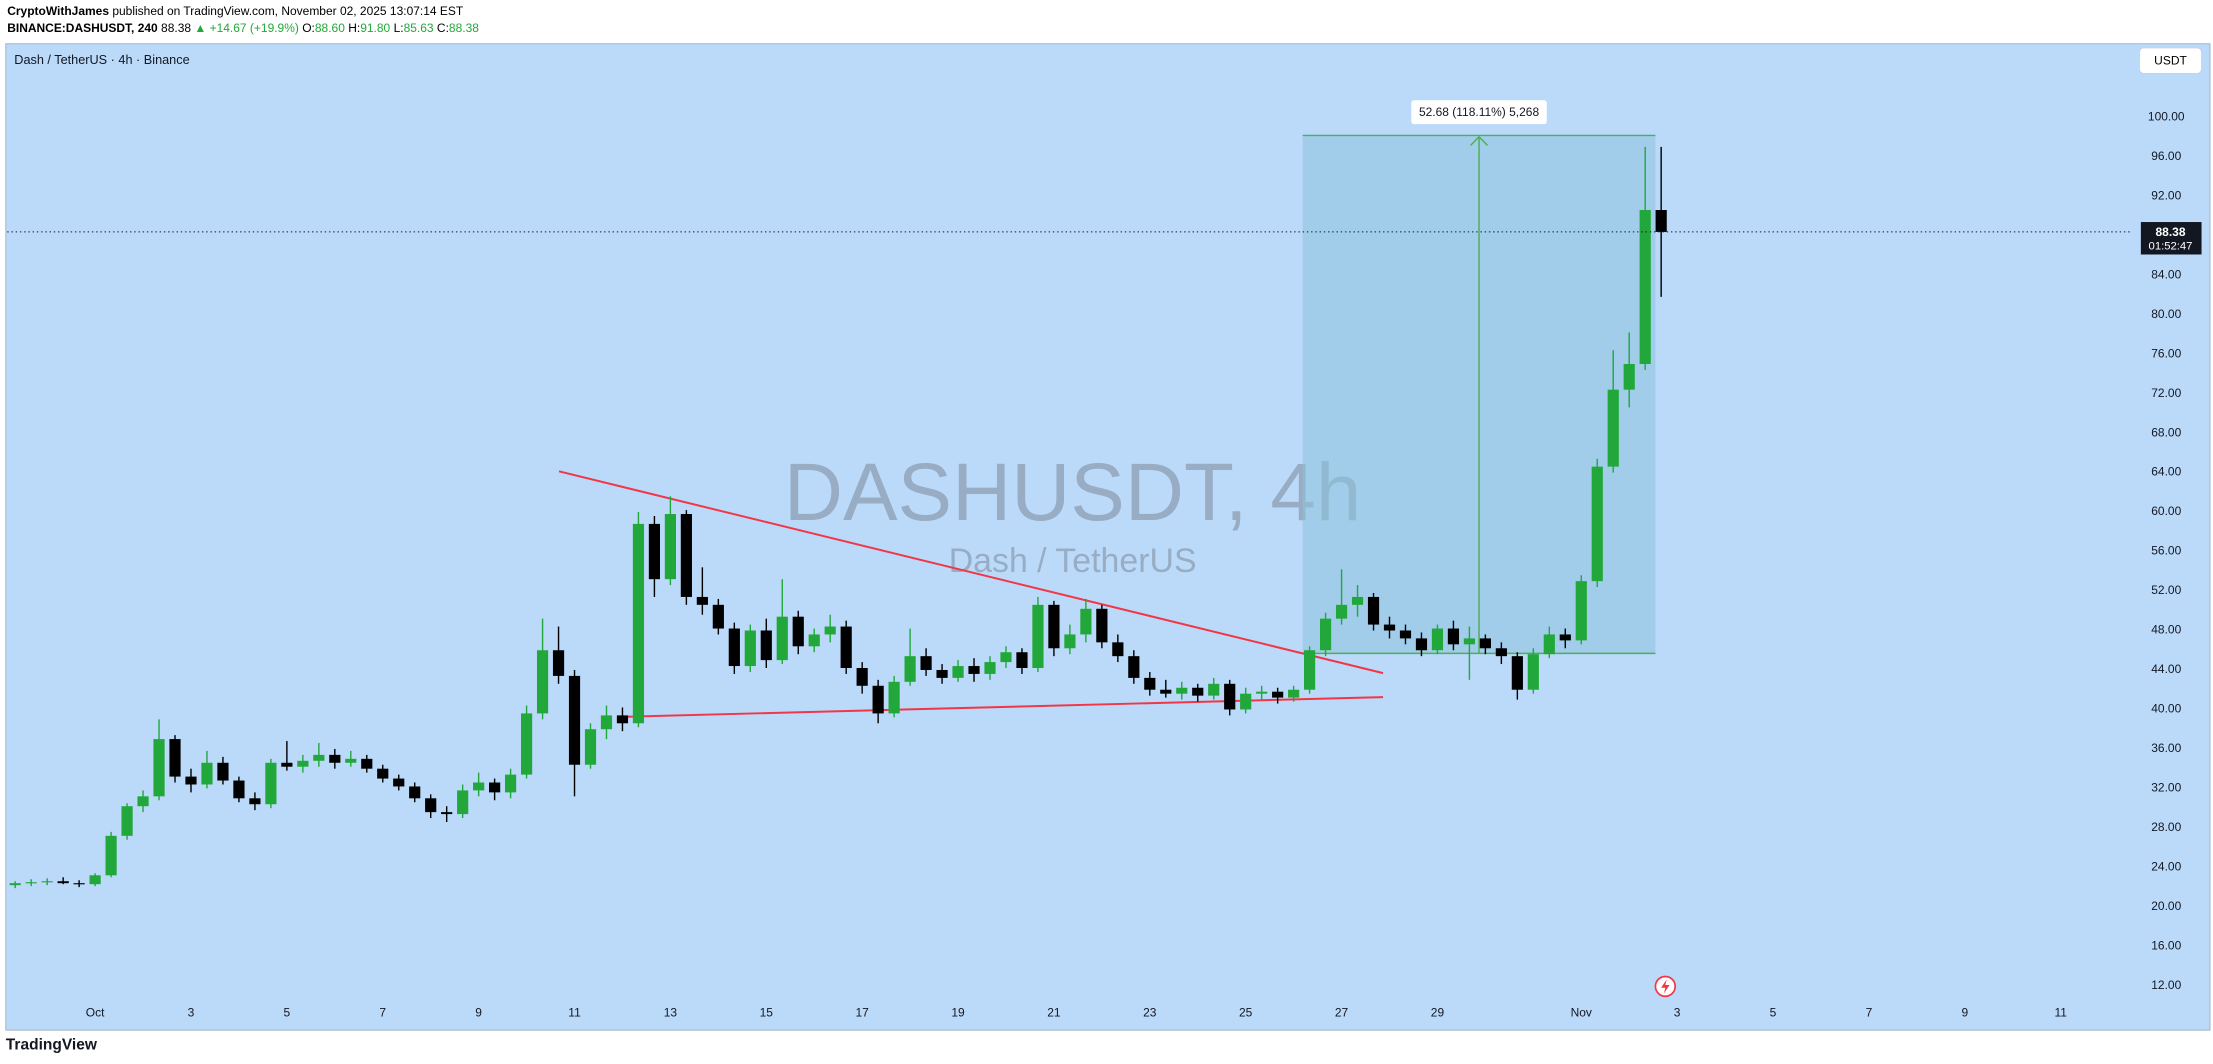 The image size is (2213, 1064). I want to click on y-tick-label: 28.00, so click(2166, 827).